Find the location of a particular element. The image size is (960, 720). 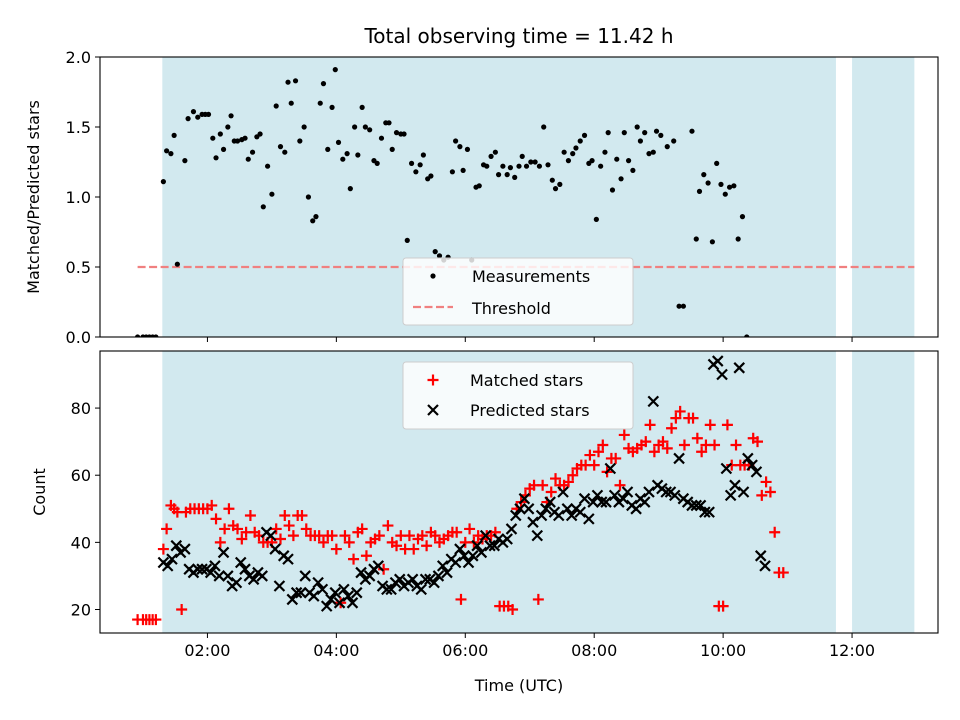

y-tick-label: 60 is located at coordinates (81, 475).